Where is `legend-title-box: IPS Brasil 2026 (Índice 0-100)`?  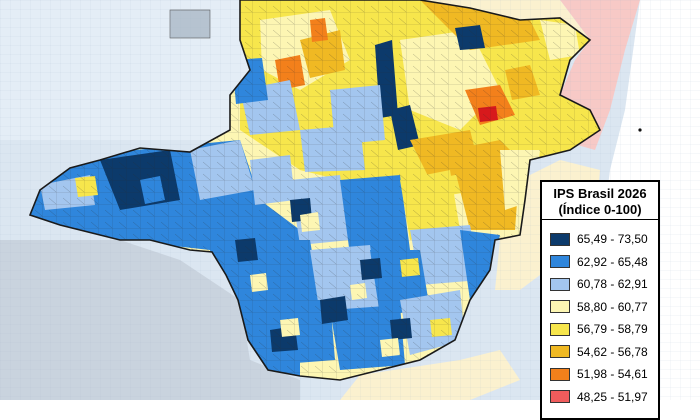 legend-title-box: IPS Brasil 2026 (Índice 0-100) is located at coordinates (600, 201).